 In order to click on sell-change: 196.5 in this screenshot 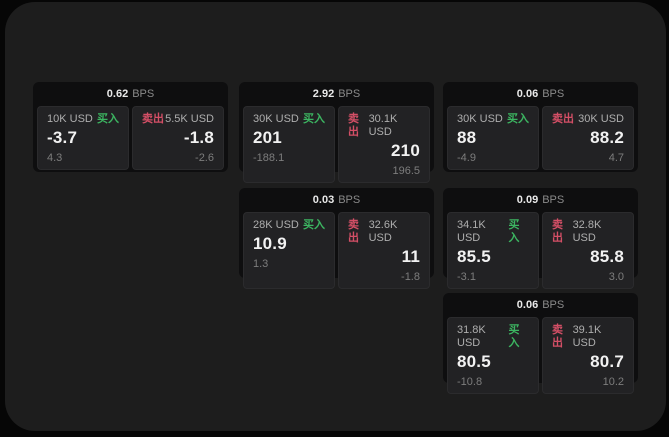, I will do `click(406, 171)`.